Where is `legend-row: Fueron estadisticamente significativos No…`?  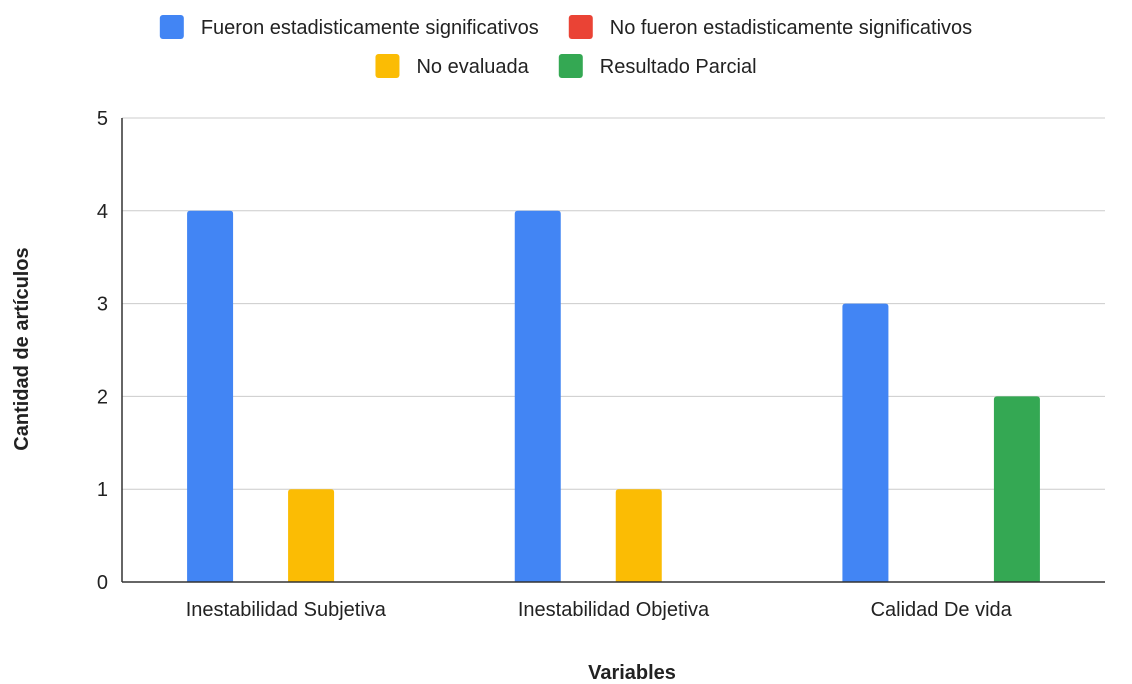
legend-row: Fueron estadisticamente significativos No… is located at coordinates (565, 27).